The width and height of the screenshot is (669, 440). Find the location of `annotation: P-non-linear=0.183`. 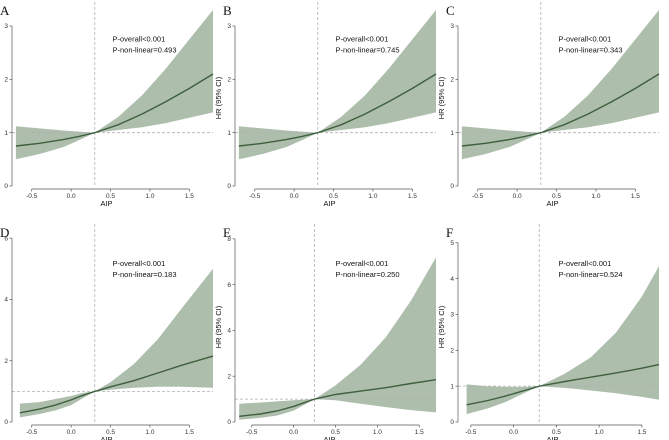

annotation: P-non-linear=0.183 is located at coordinates (145, 274).